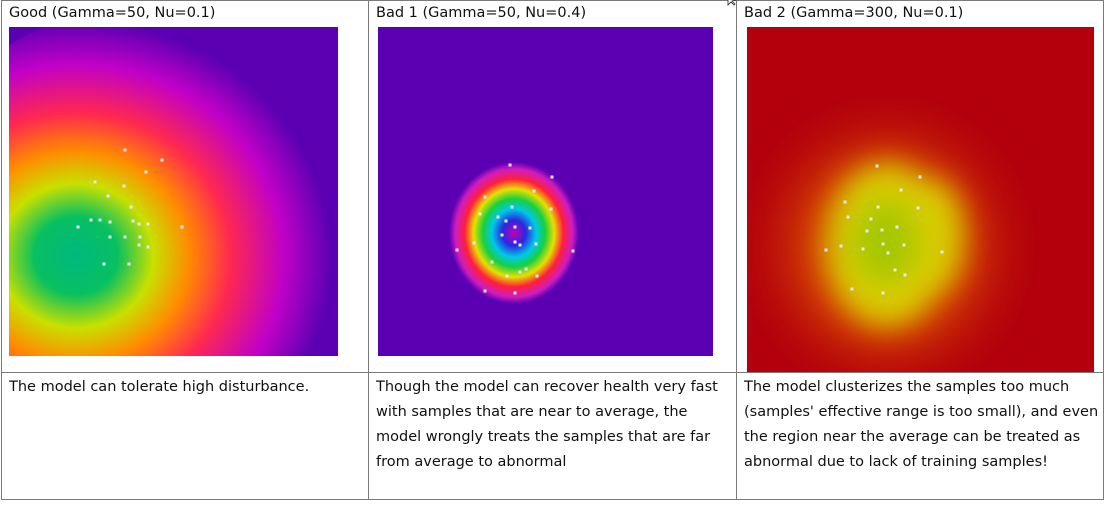  I want to click on decision-gradient, so click(514, 233).